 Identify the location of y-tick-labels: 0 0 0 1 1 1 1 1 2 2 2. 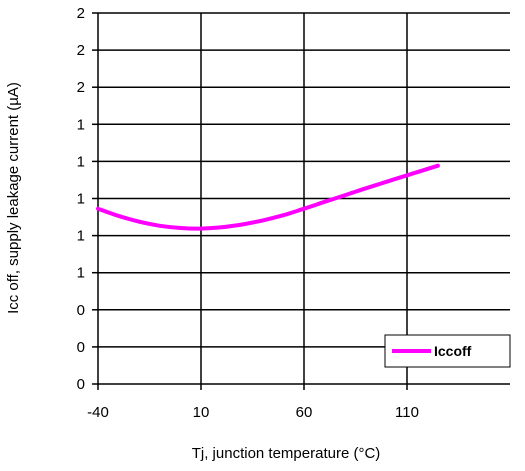
(81, 199).